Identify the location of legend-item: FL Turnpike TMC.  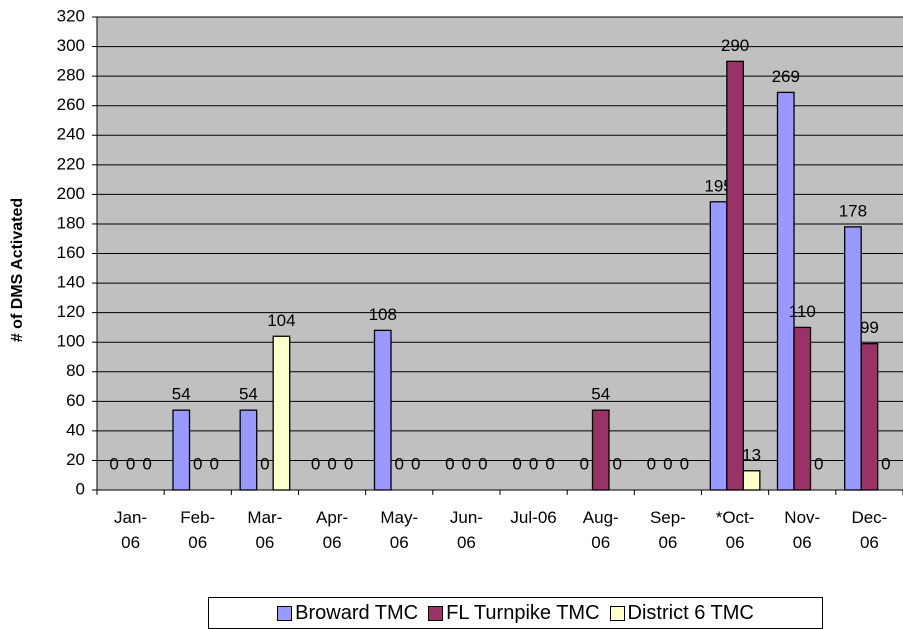
(514, 613).